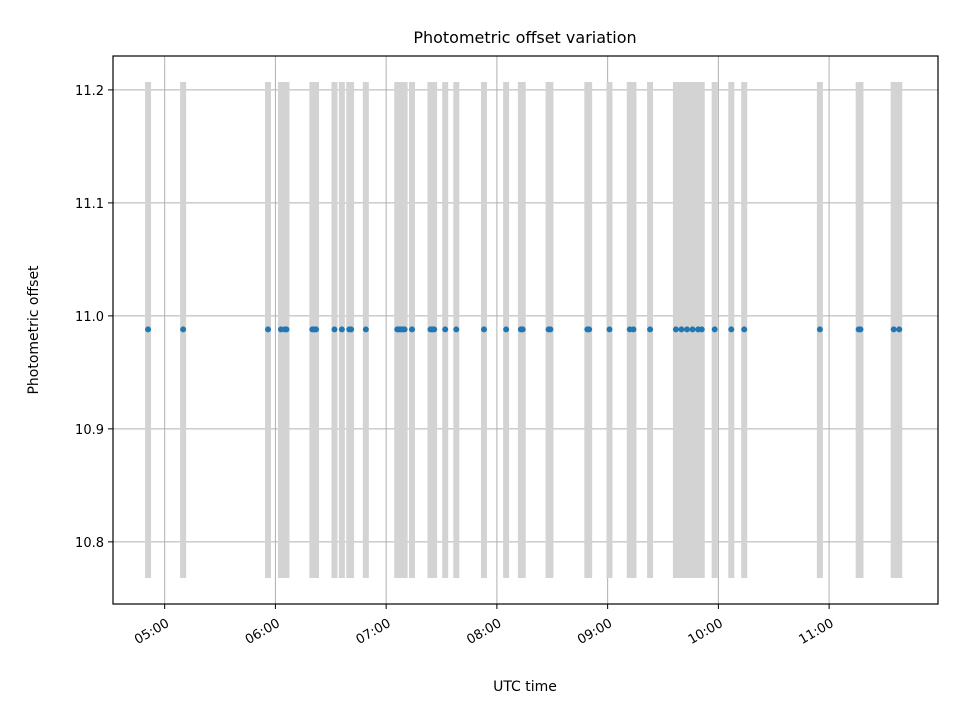  What do you see at coordinates (89, 204) in the screenshot?
I see `y-tick-label: 11.1` at bounding box center [89, 204].